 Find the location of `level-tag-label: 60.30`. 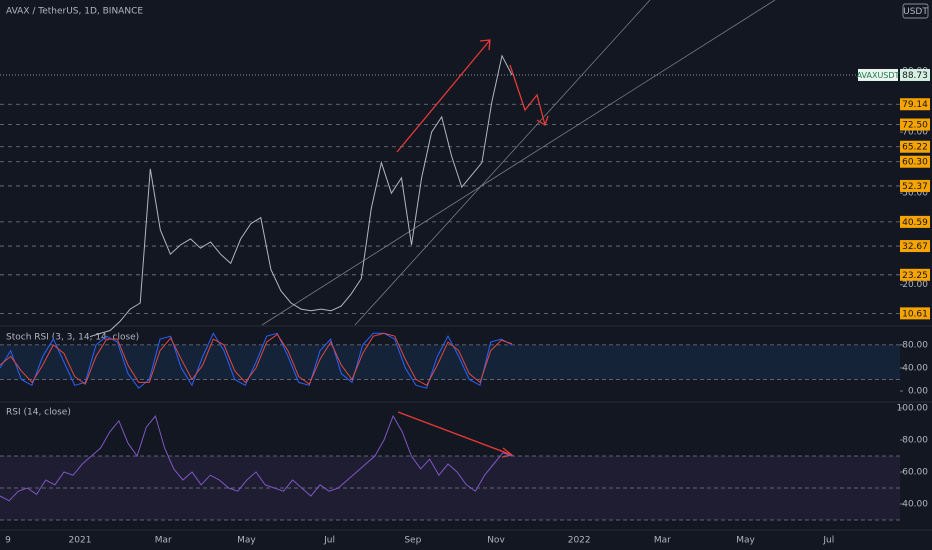

level-tag-label: 60.30 is located at coordinates (915, 163).